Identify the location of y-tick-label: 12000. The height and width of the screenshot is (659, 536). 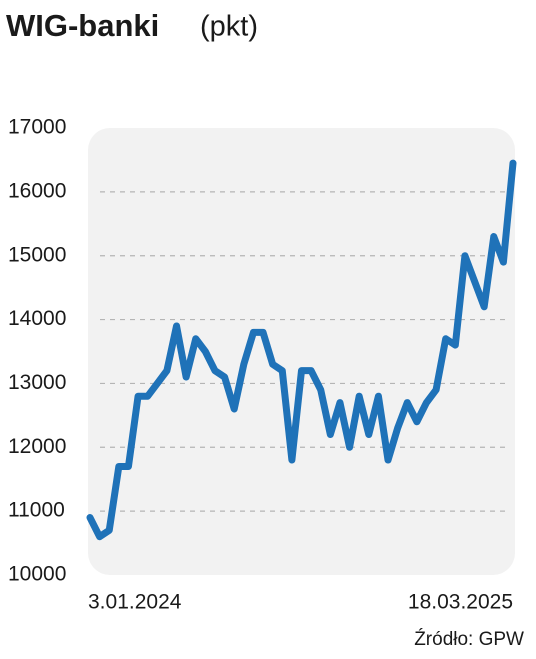
(37, 446).